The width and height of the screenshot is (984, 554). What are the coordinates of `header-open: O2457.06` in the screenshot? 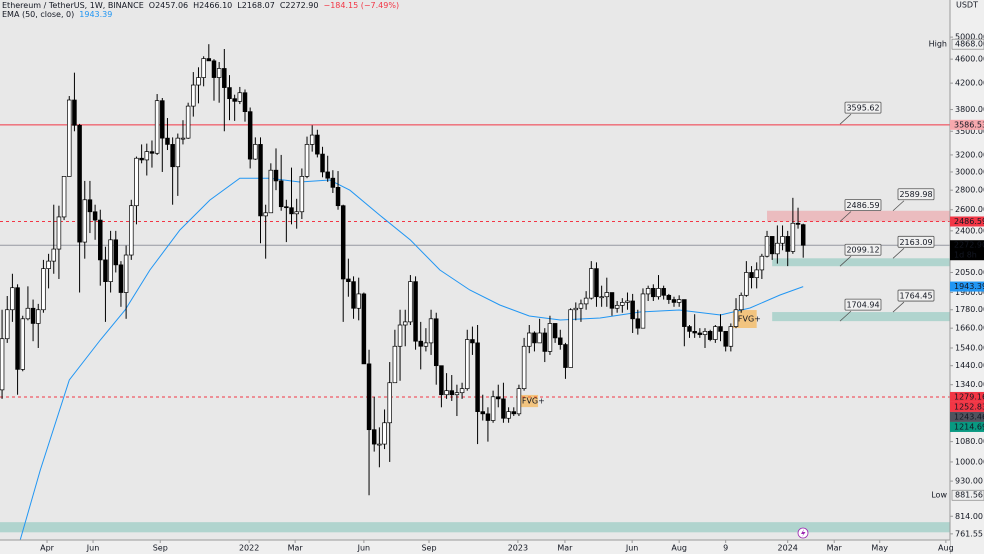 It's located at (168, 5).